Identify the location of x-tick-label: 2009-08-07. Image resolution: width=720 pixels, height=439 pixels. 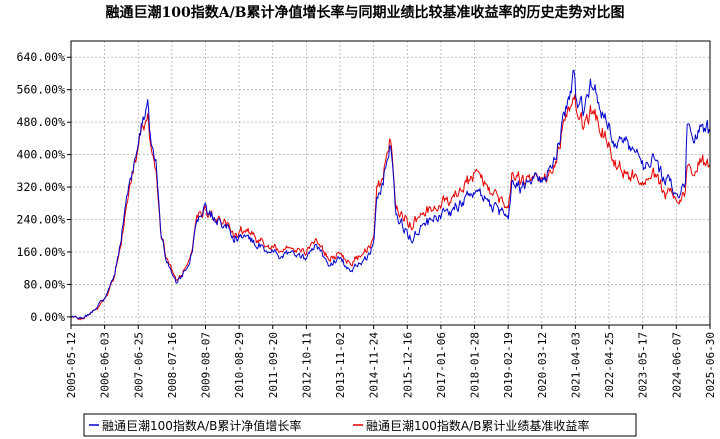
(206, 365).